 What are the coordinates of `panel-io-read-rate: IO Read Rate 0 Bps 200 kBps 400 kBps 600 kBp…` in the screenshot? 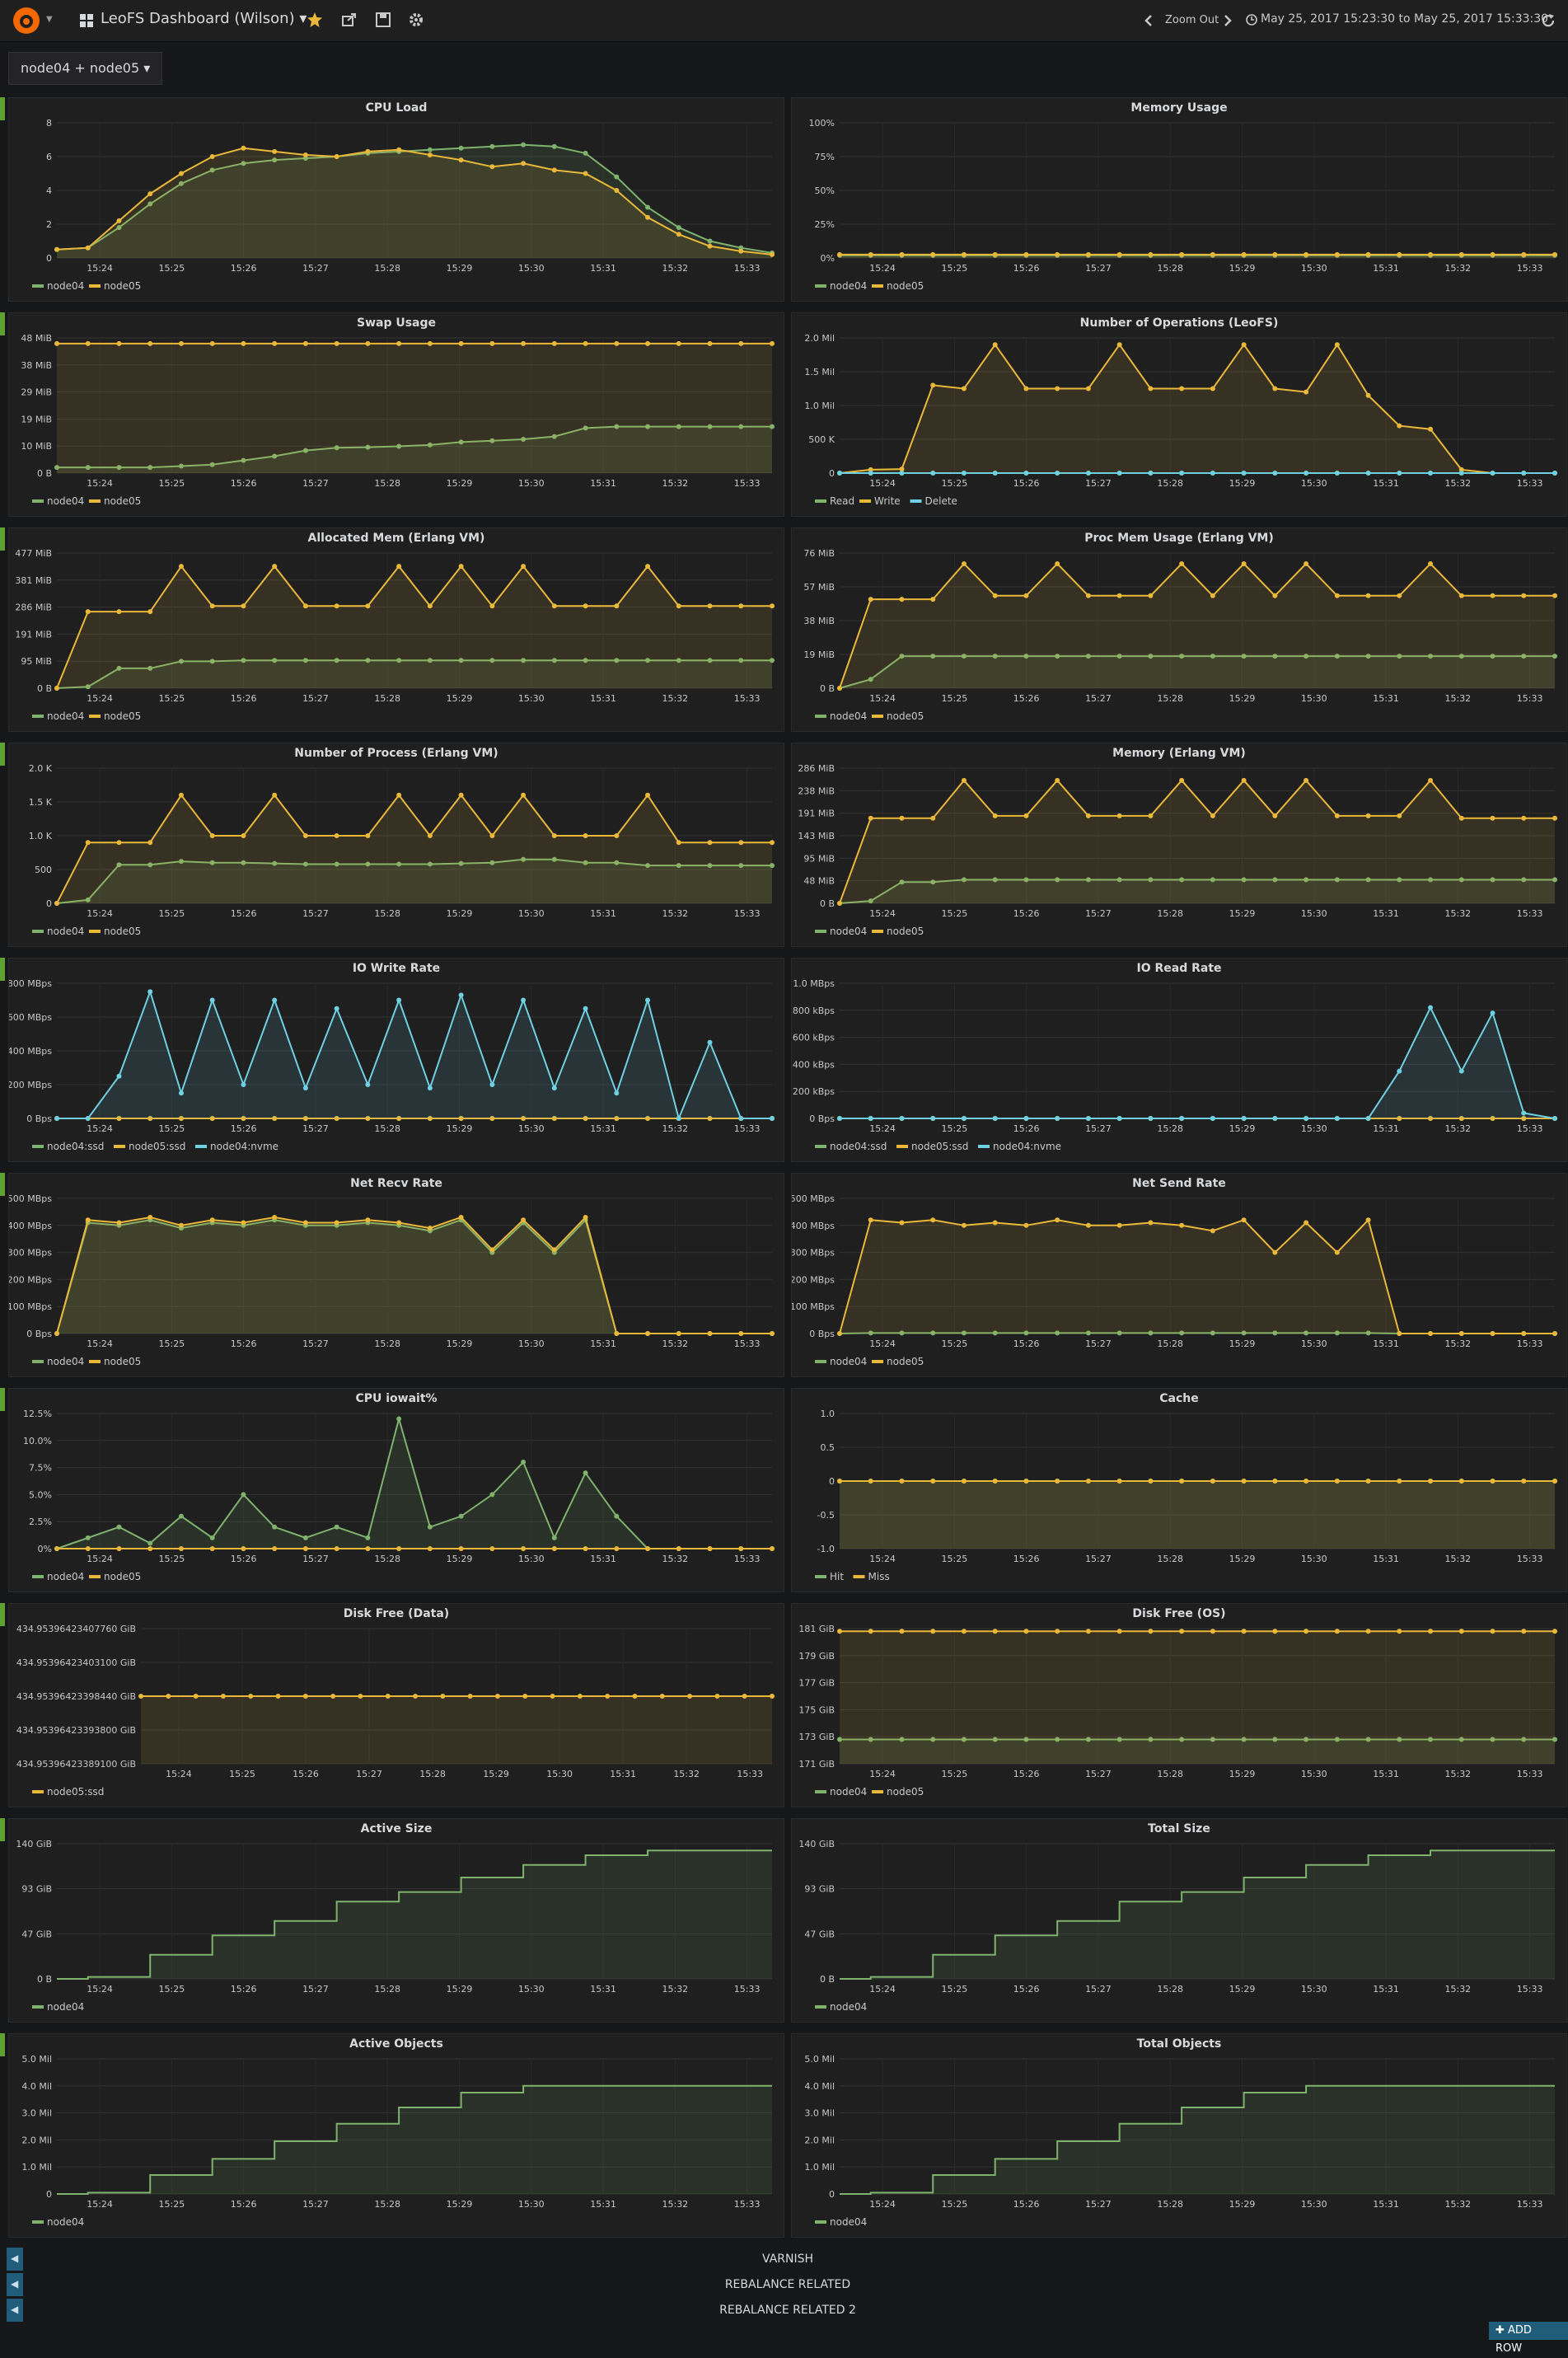 It's located at (1179, 1060).